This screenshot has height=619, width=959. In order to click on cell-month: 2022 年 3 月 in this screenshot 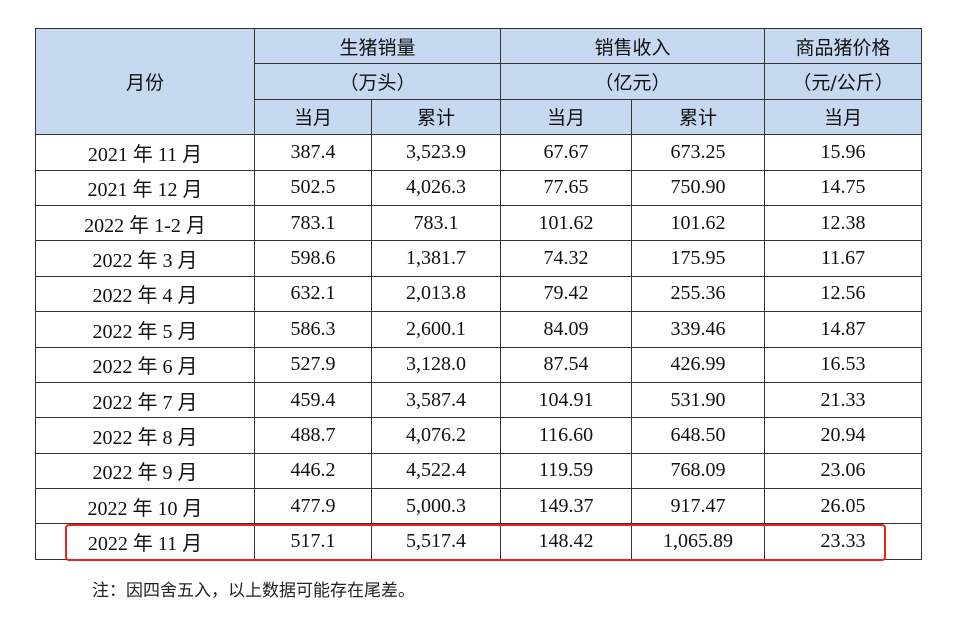, I will do `click(145, 258)`.